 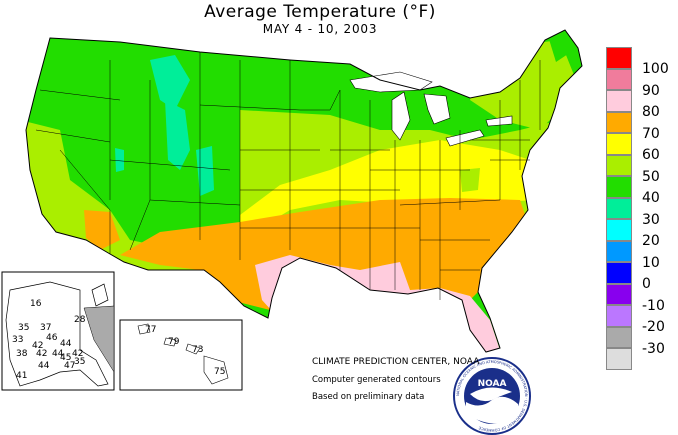 I want to click on legend-entry: 50, so click(x=642, y=169).